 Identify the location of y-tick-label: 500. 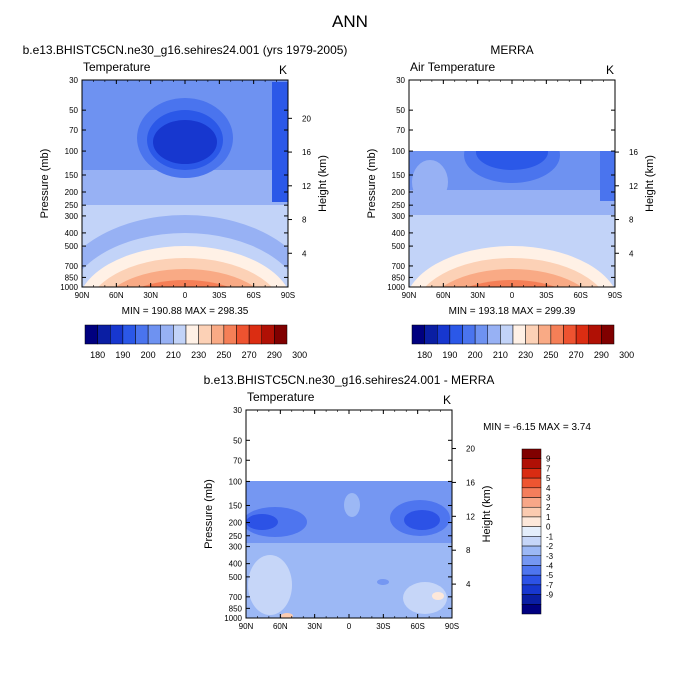
(399, 246).